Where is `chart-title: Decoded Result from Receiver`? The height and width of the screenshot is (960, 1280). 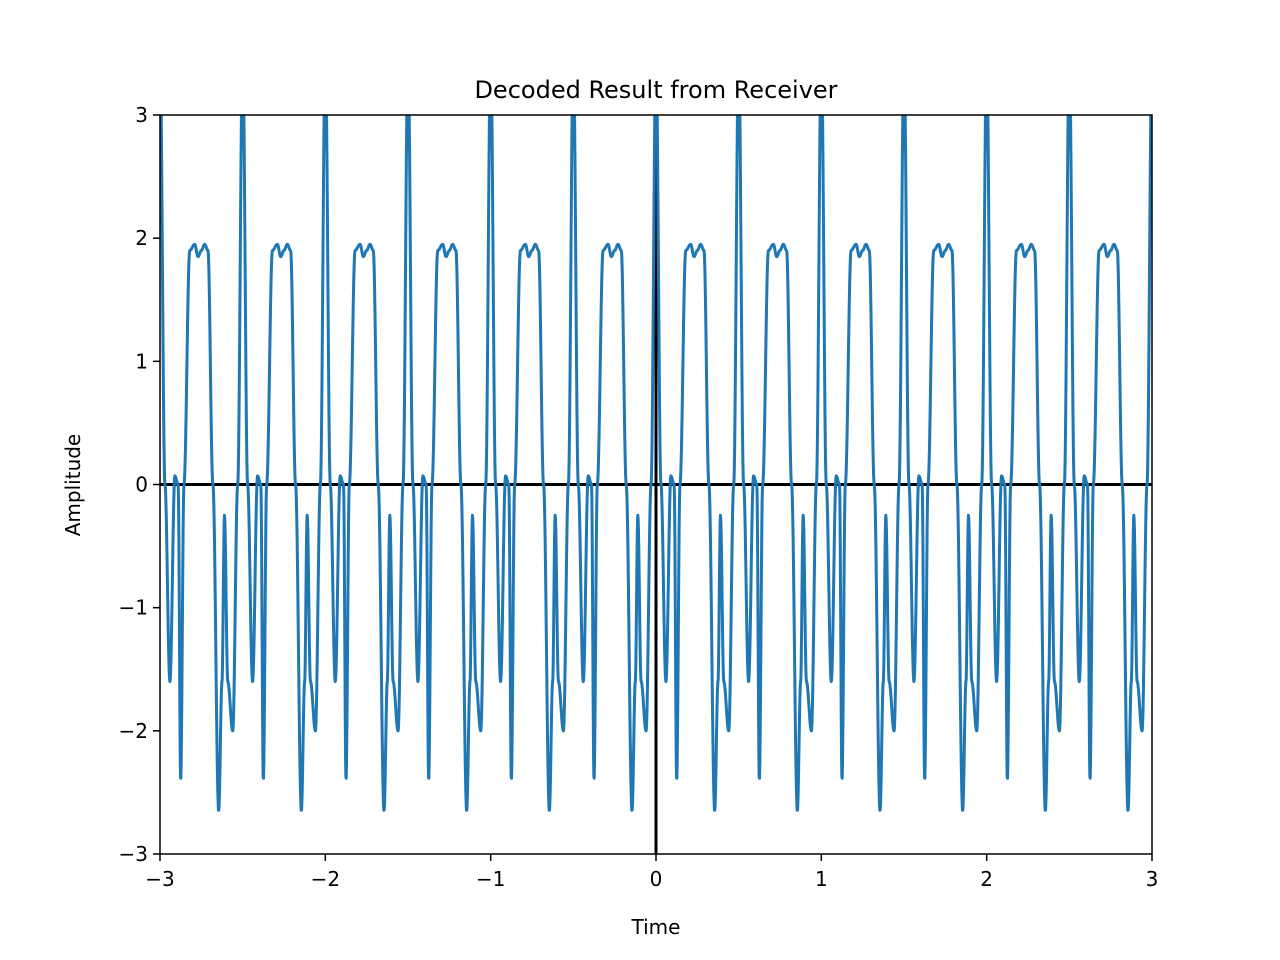
chart-title: Decoded Result from Receiver is located at coordinates (655, 90).